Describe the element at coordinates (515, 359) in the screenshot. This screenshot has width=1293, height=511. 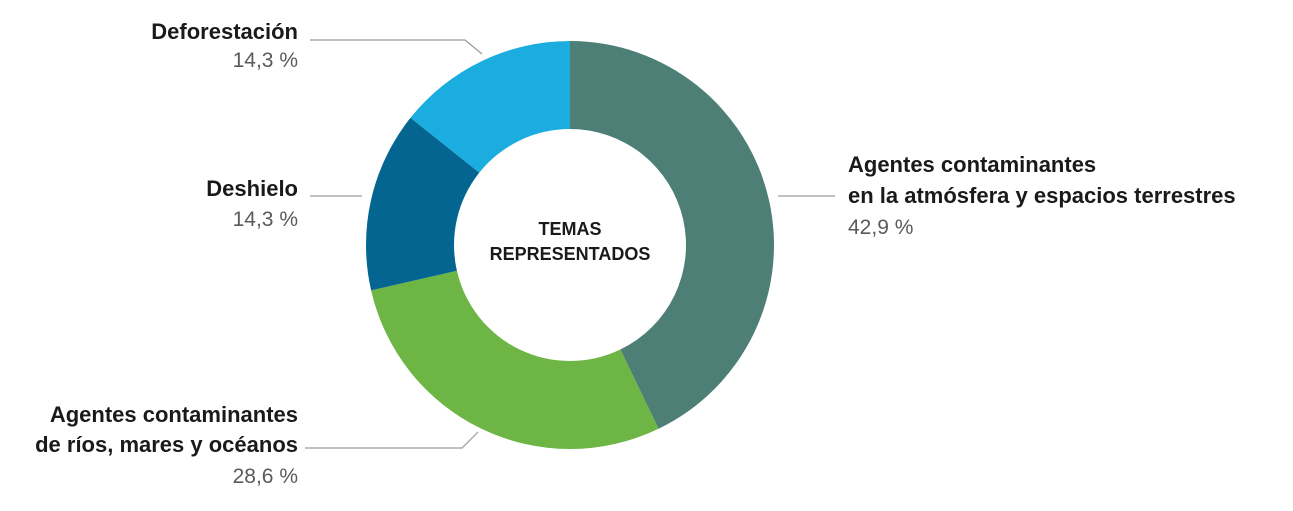
I see `slice-rios` at that location.